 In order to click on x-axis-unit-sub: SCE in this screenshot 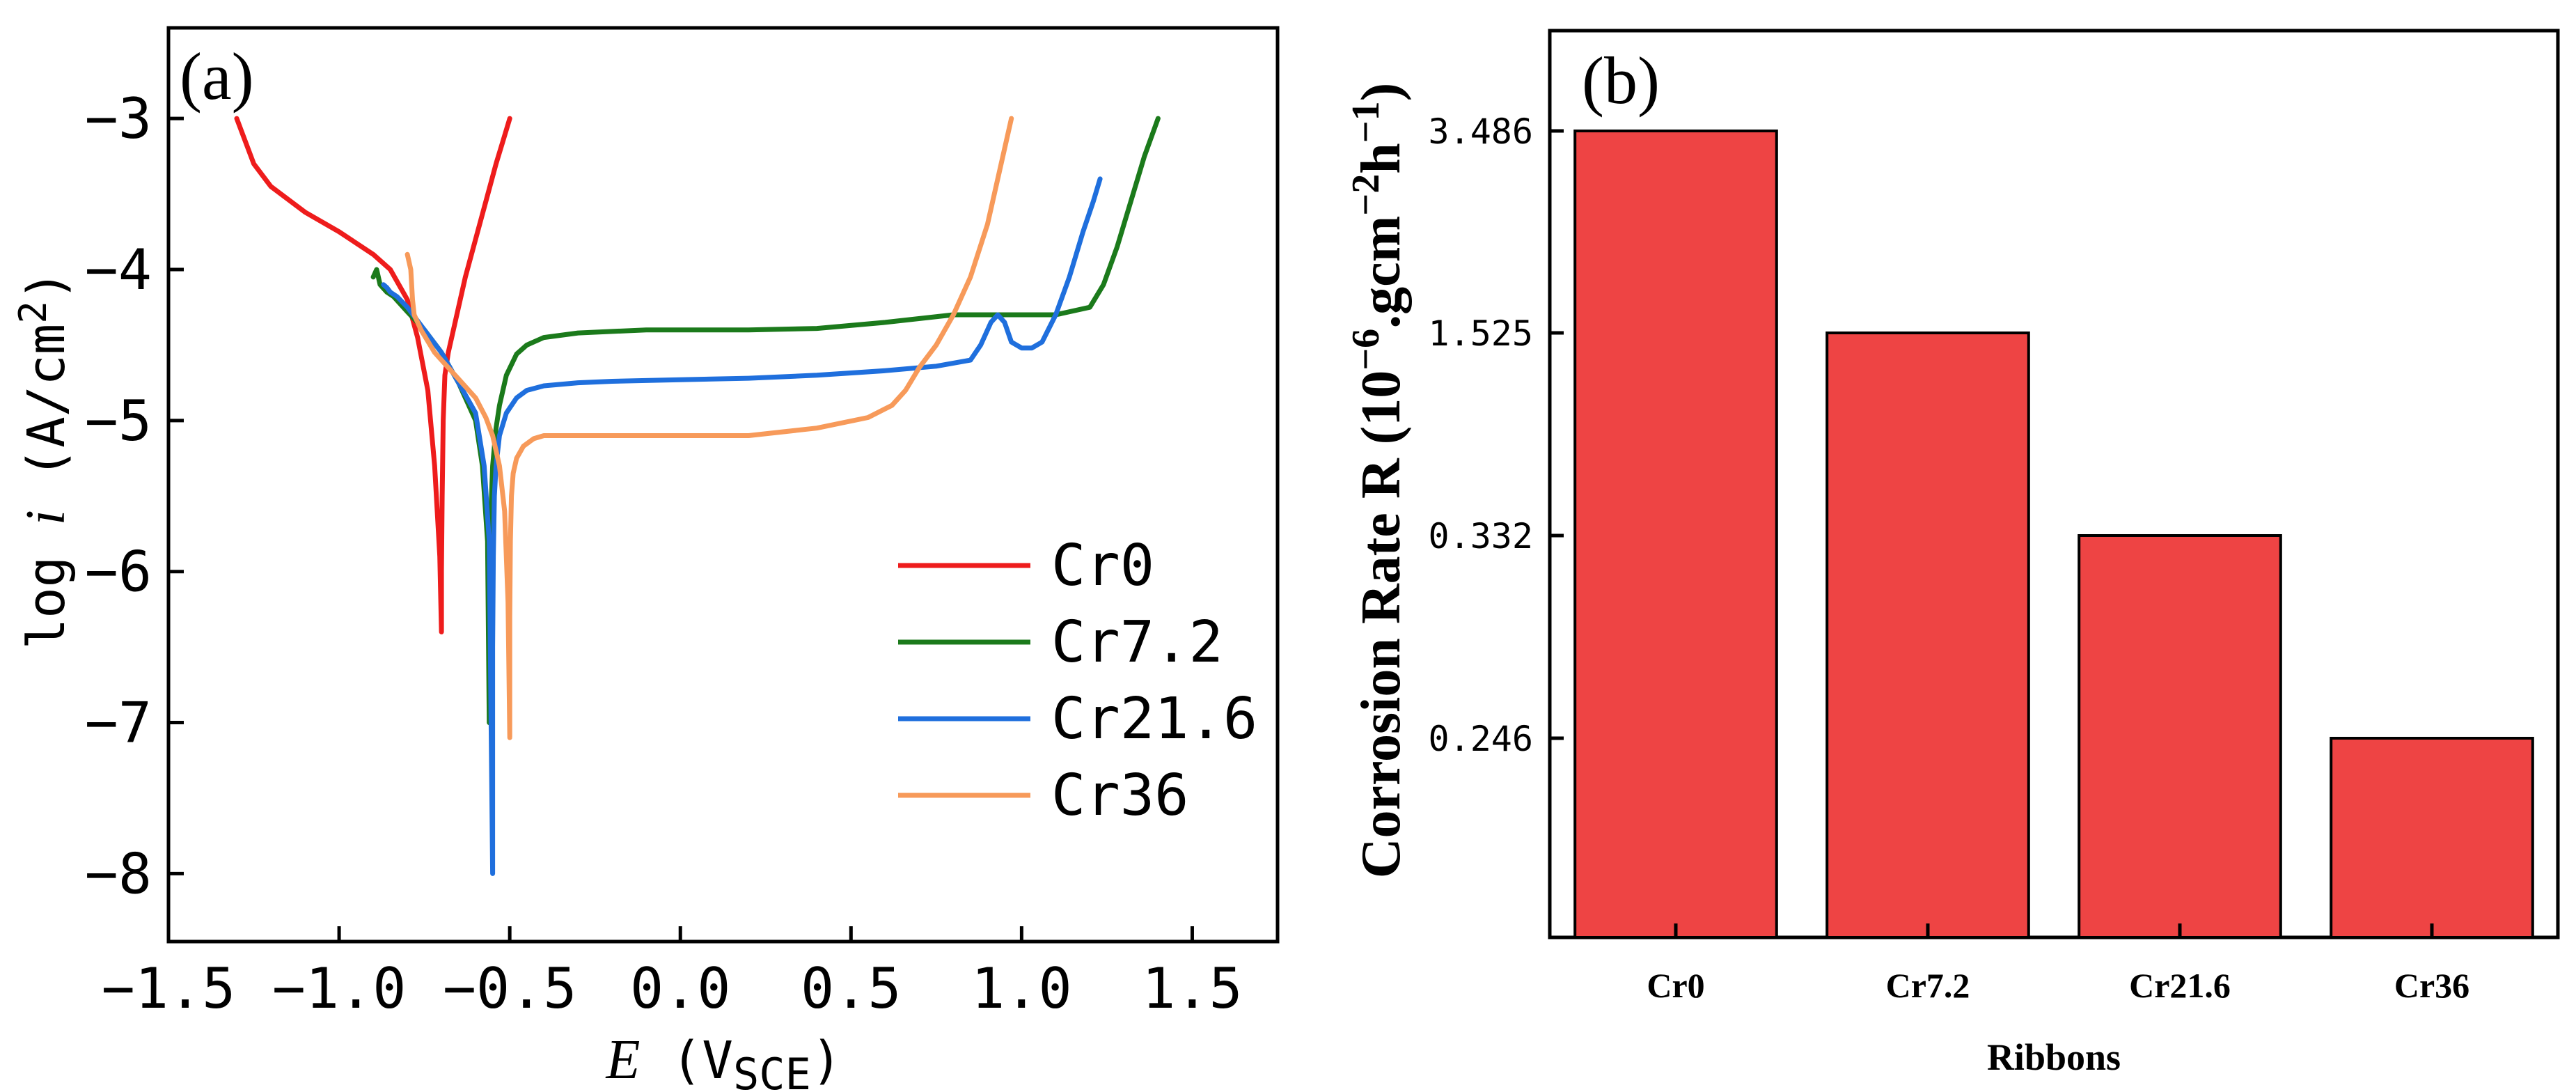, I will do `click(772, 1070)`.